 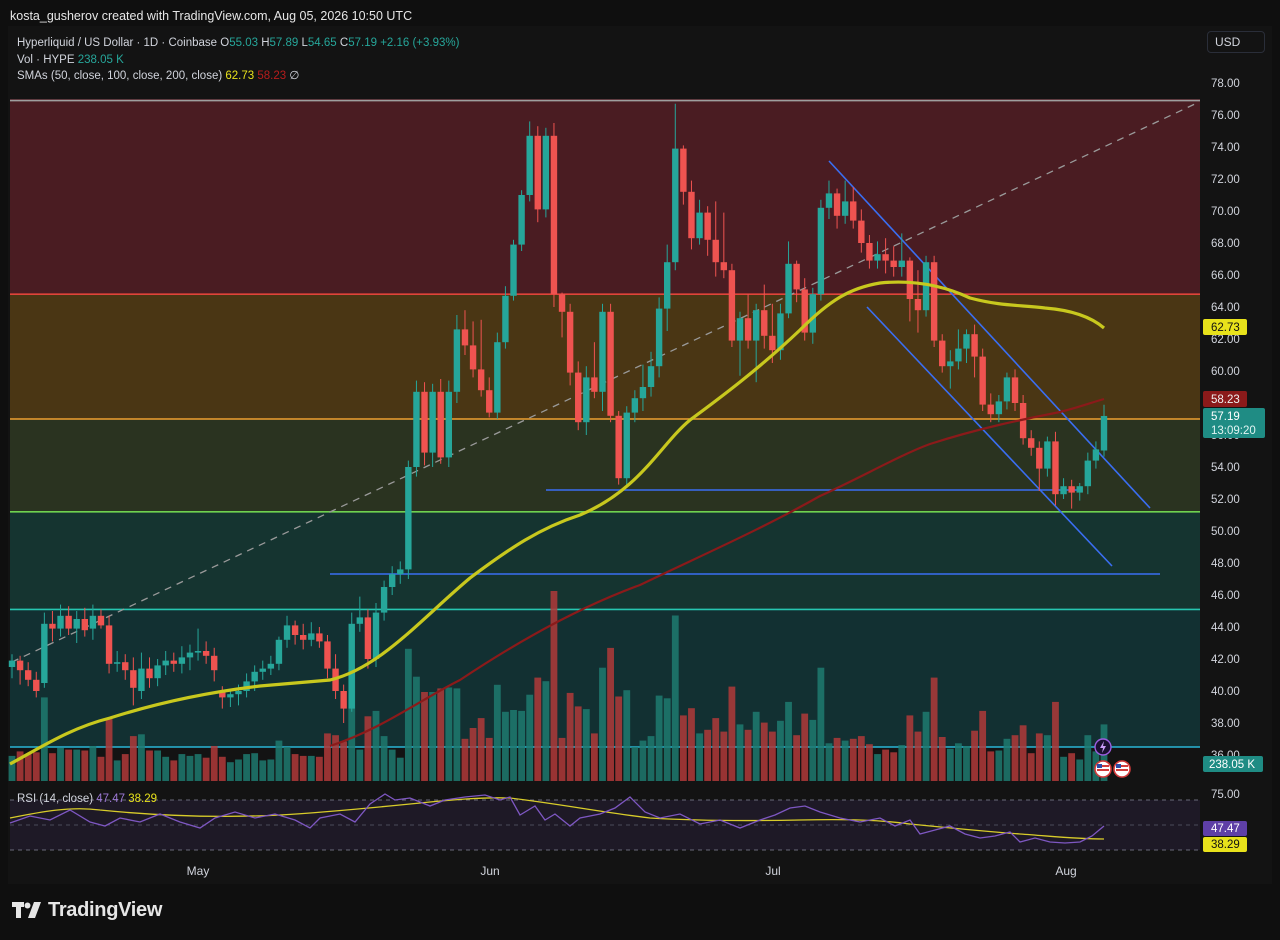 What do you see at coordinates (120, 76) in the screenshot?
I see `sma-label: SMAs (50, close, 100, close, 200, close)` at bounding box center [120, 76].